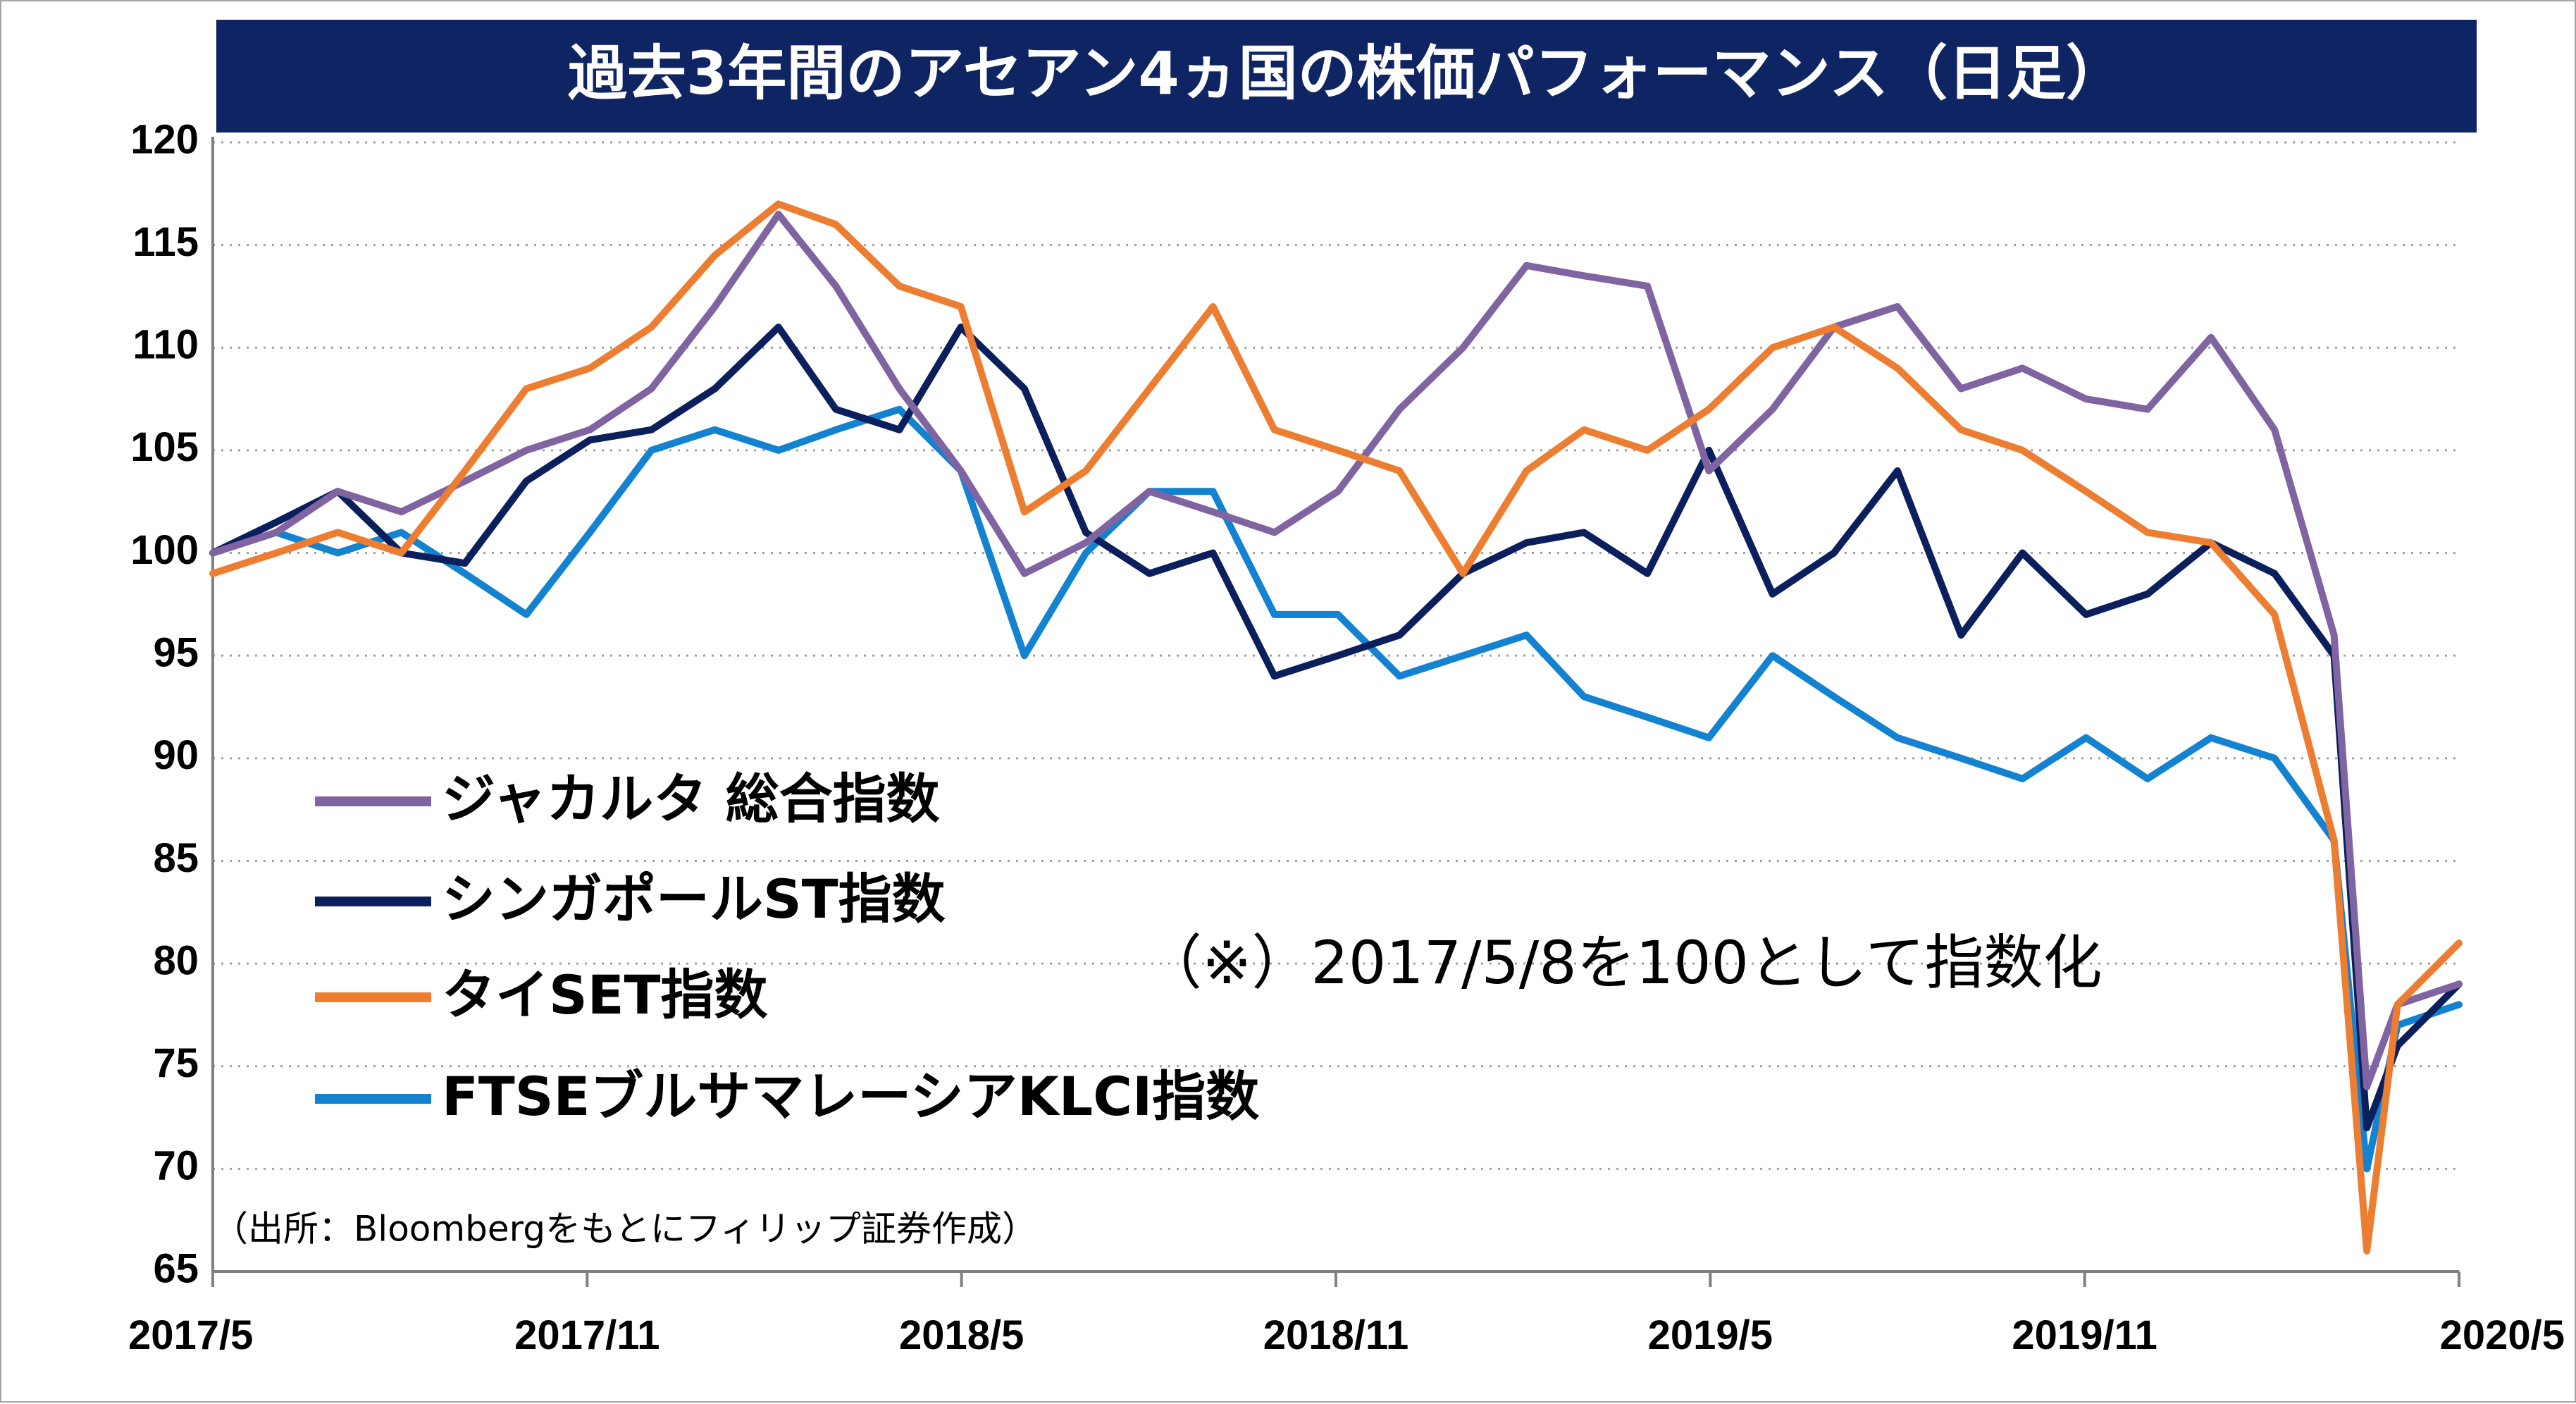 This screenshot has width=2576, height=1404. Describe the element at coordinates (164, 139) in the screenshot. I see `y-tick-label: 120` at that location.